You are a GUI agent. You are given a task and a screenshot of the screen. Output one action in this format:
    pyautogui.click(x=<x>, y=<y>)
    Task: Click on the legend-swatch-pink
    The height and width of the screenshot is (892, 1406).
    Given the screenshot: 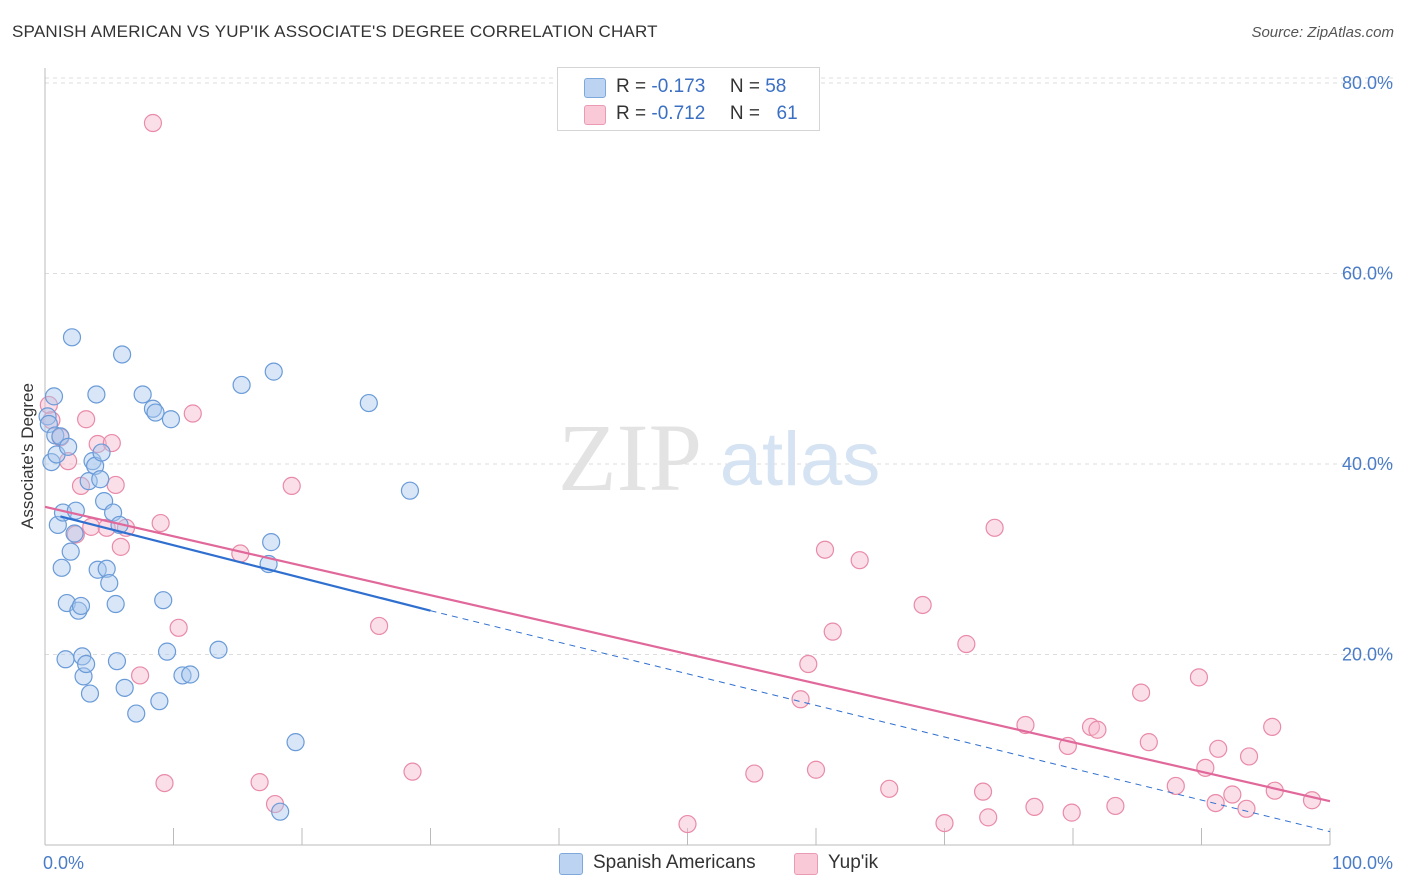 What is the action you would take?
    pyautogui.click(x=595, y=115)
    